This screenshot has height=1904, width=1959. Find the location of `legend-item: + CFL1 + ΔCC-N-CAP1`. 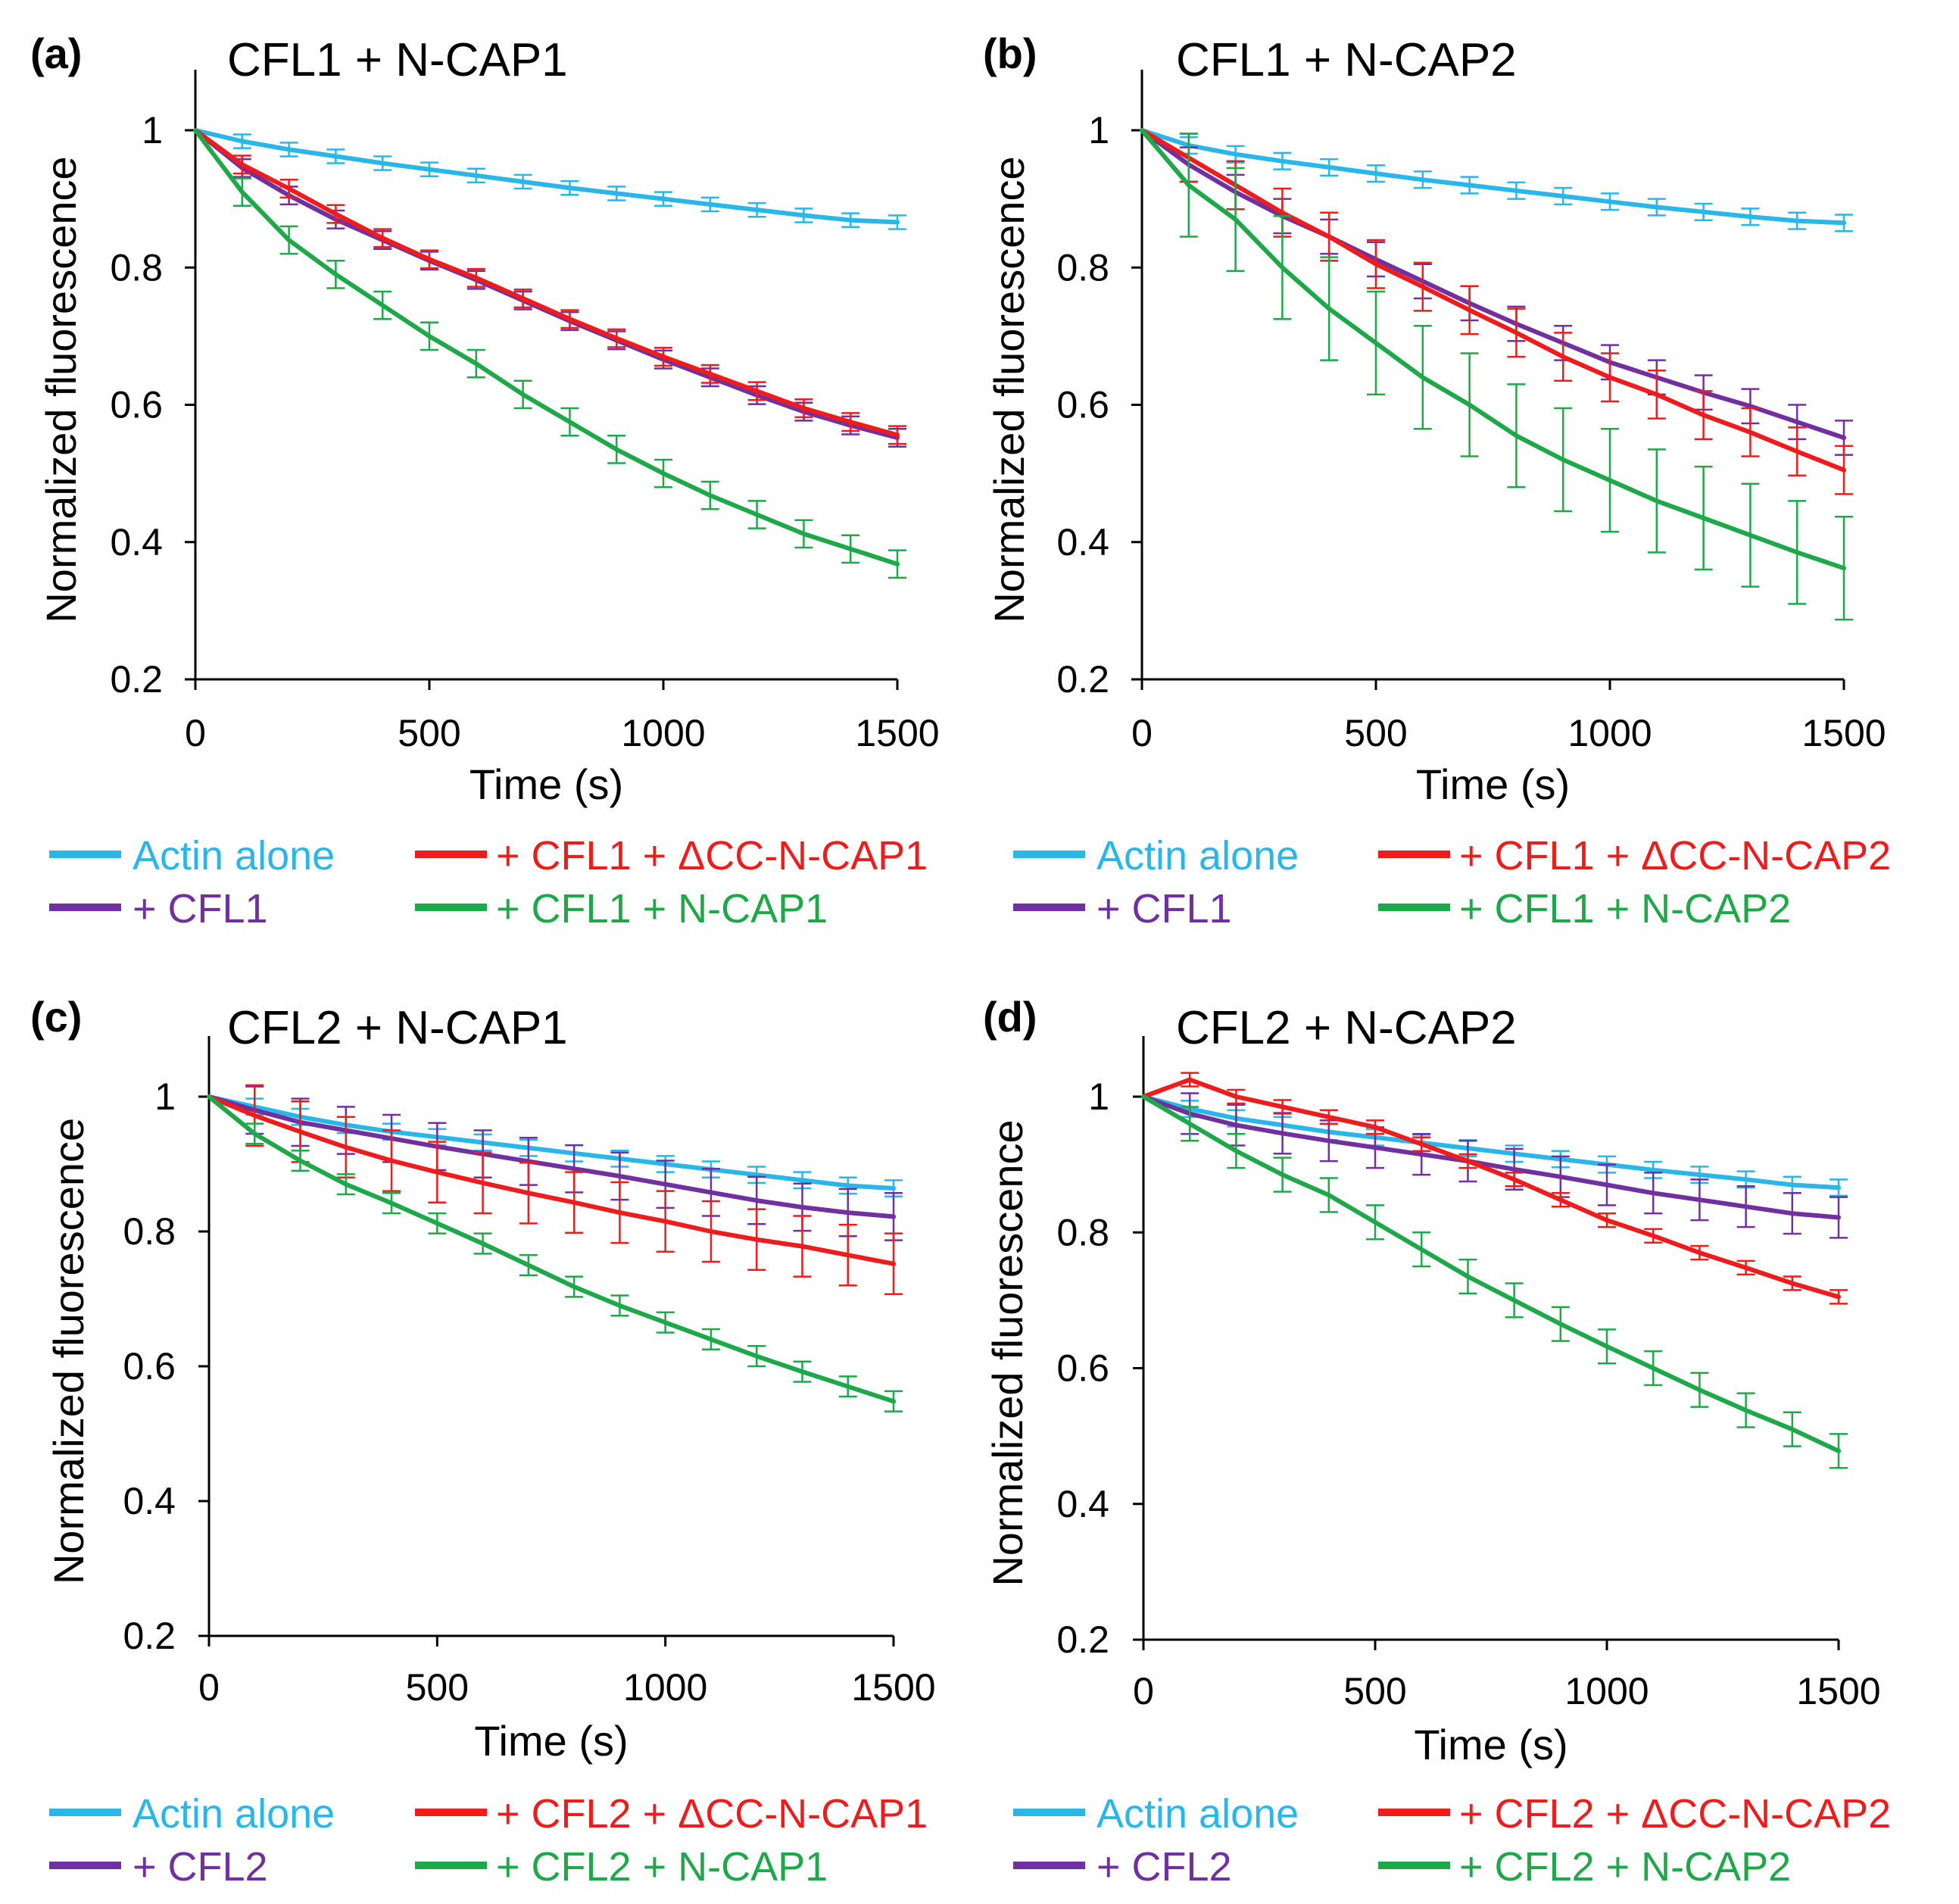

legend-item: + CFL1 + ΔCC-N-CAP1 is located at coordinates (671, 856).